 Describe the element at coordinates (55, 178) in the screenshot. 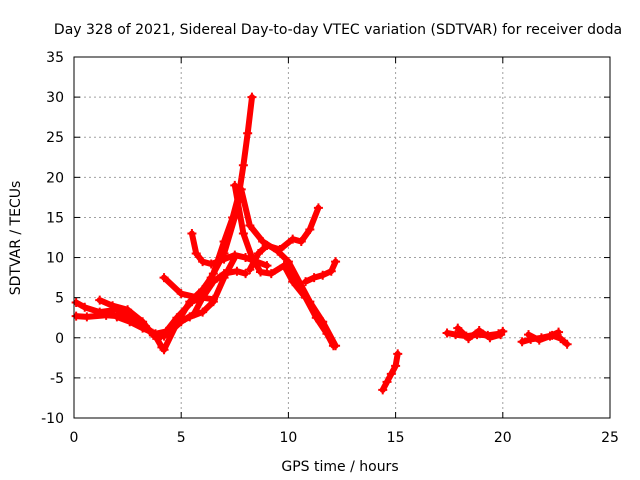

I see `y-tick-label: 20` at that location.